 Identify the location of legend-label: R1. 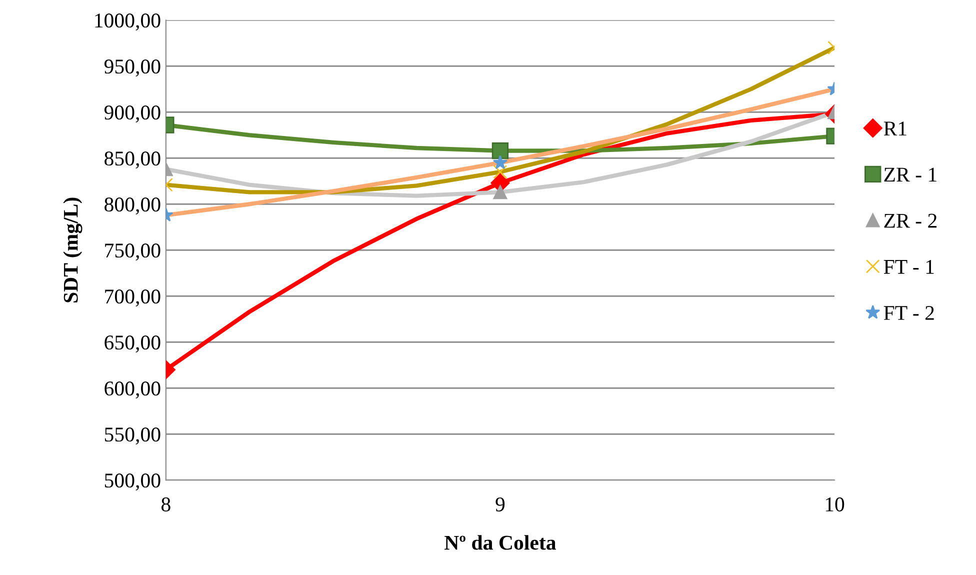
(895, 129).